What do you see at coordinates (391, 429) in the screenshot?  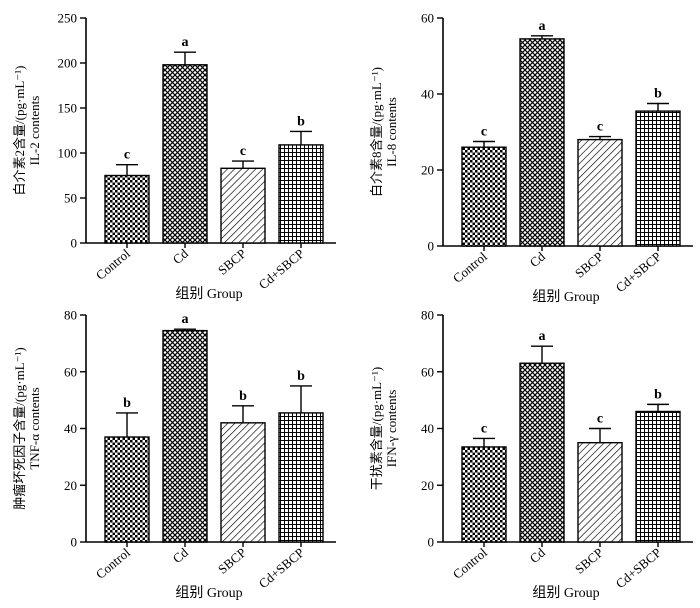 I see `y-axis-title-en: IFN-γ contents` at bounding box center [391, 429].